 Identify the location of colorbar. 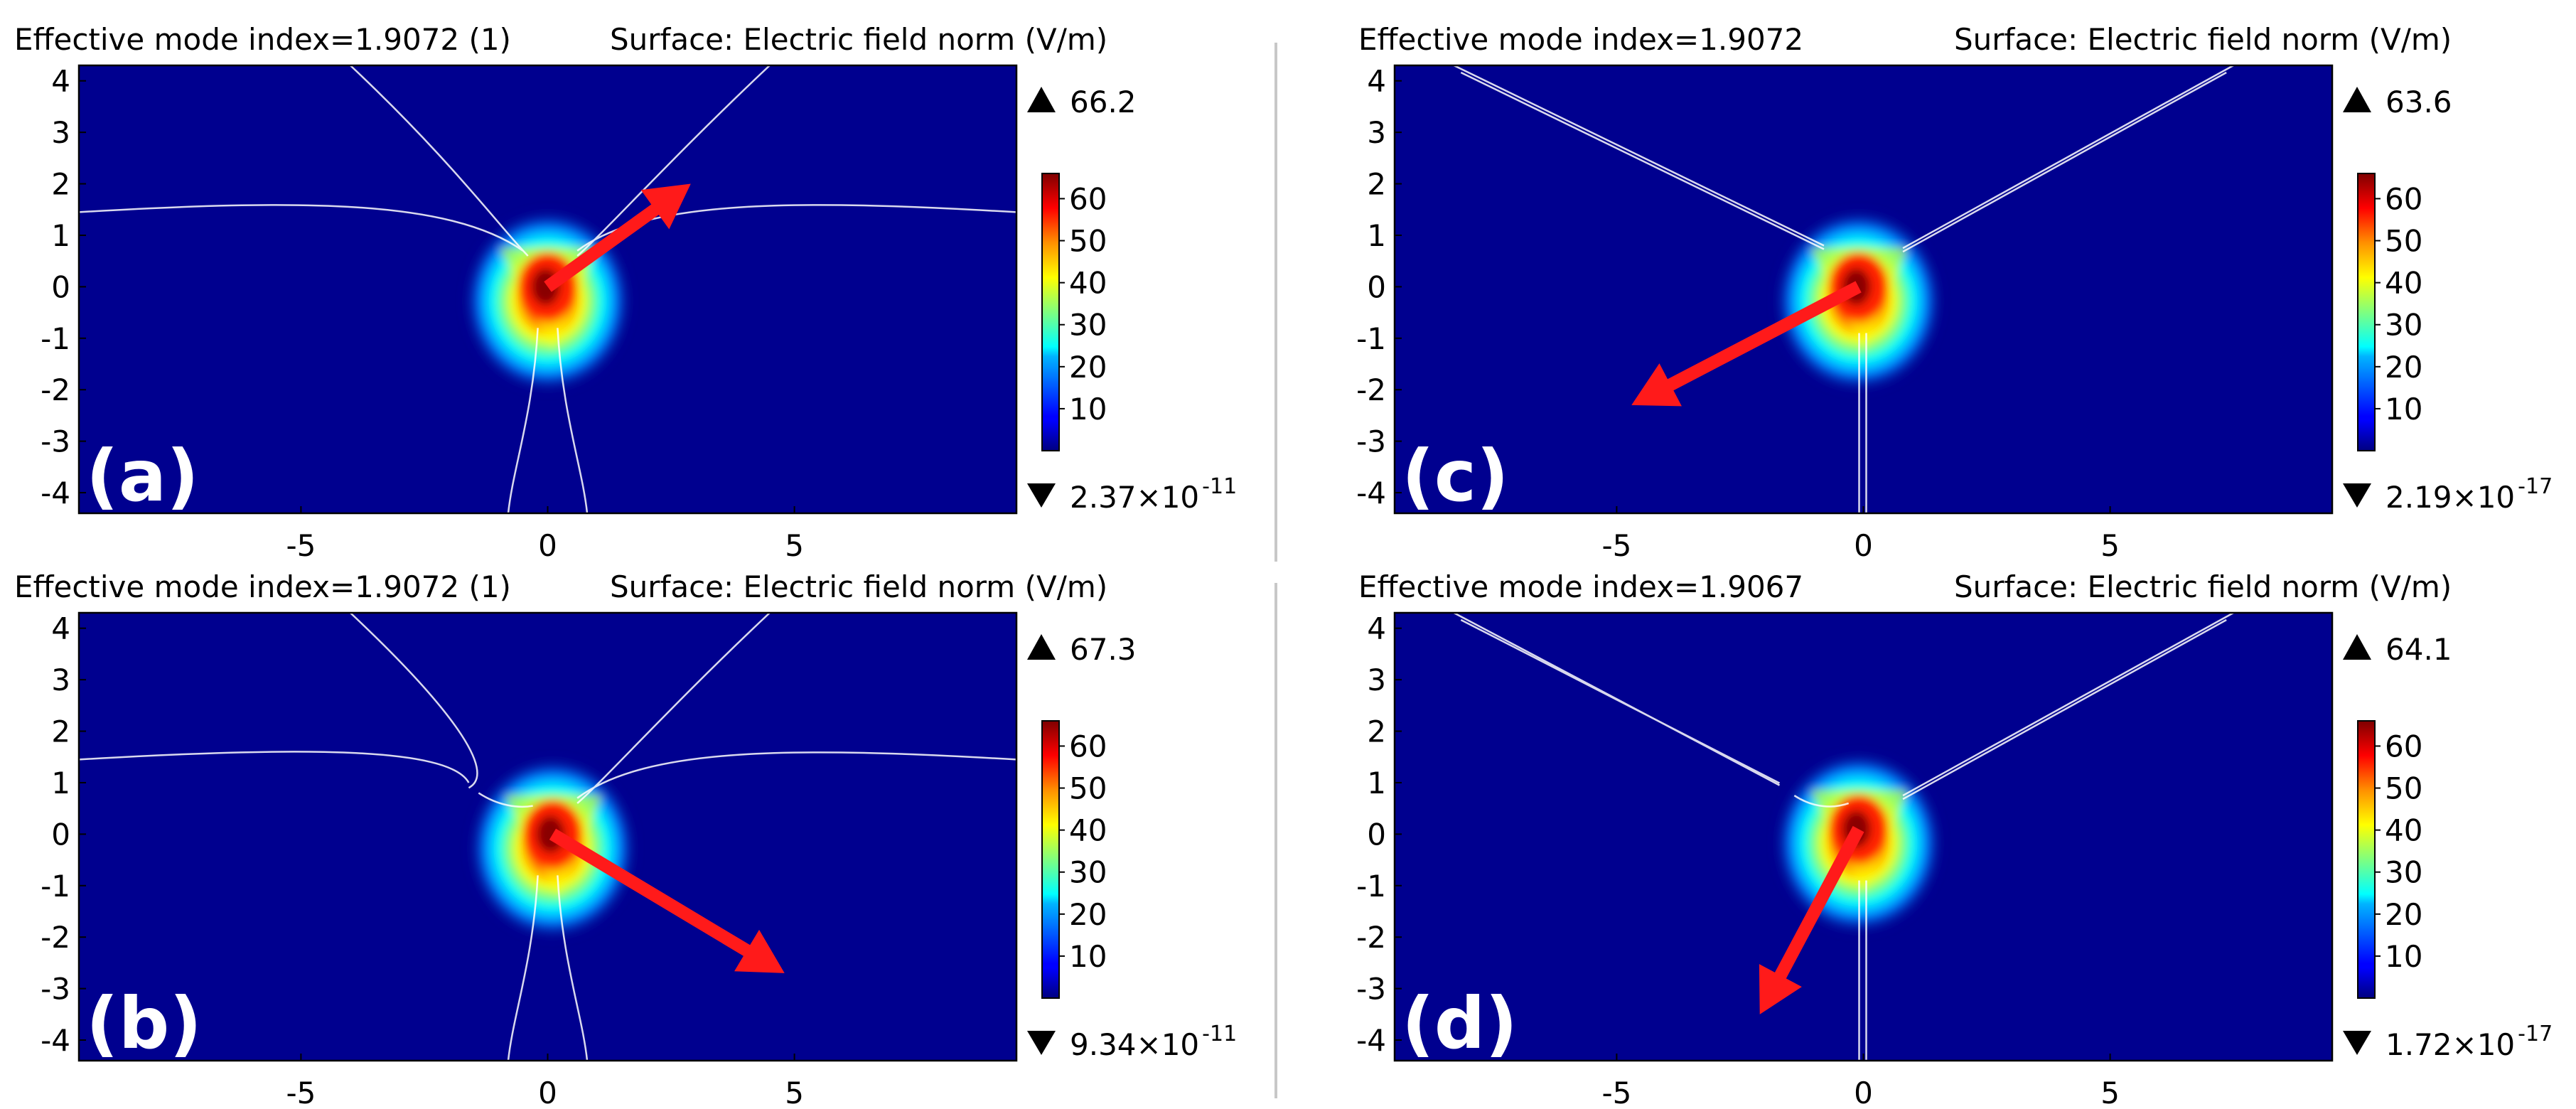
(2366, 859).